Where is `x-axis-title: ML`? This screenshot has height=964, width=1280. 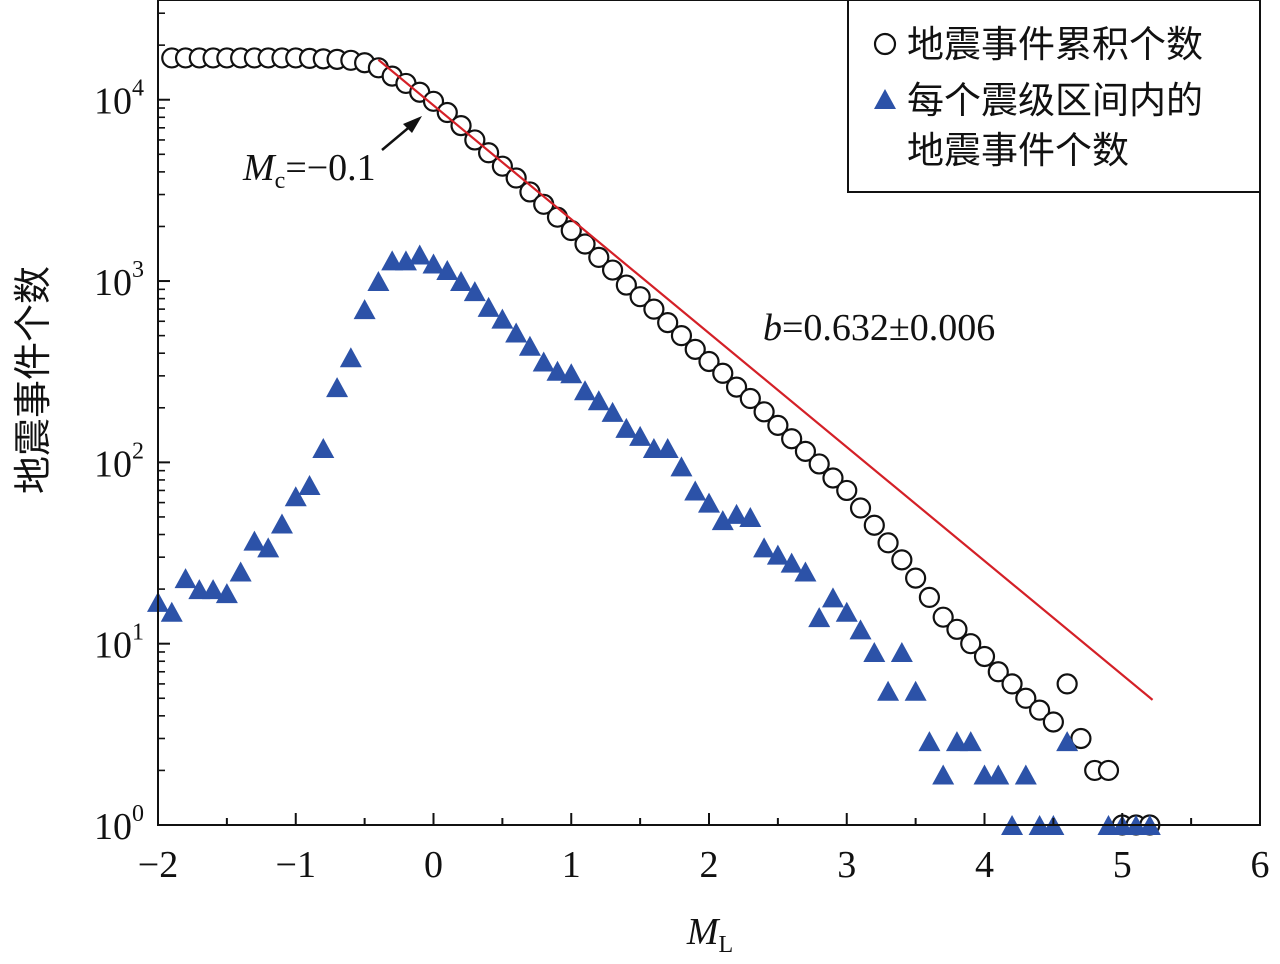 x-axis-title: ML is located at coordinates (709, 934).